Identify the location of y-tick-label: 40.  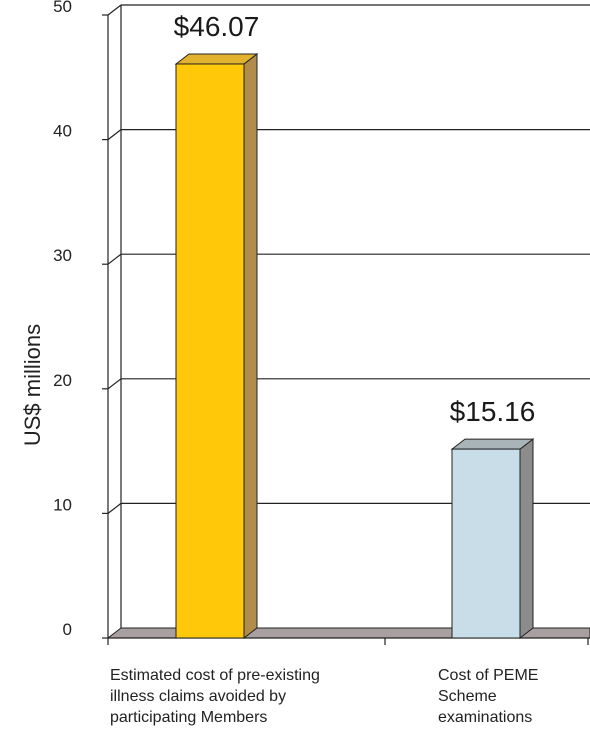
(62, 131).